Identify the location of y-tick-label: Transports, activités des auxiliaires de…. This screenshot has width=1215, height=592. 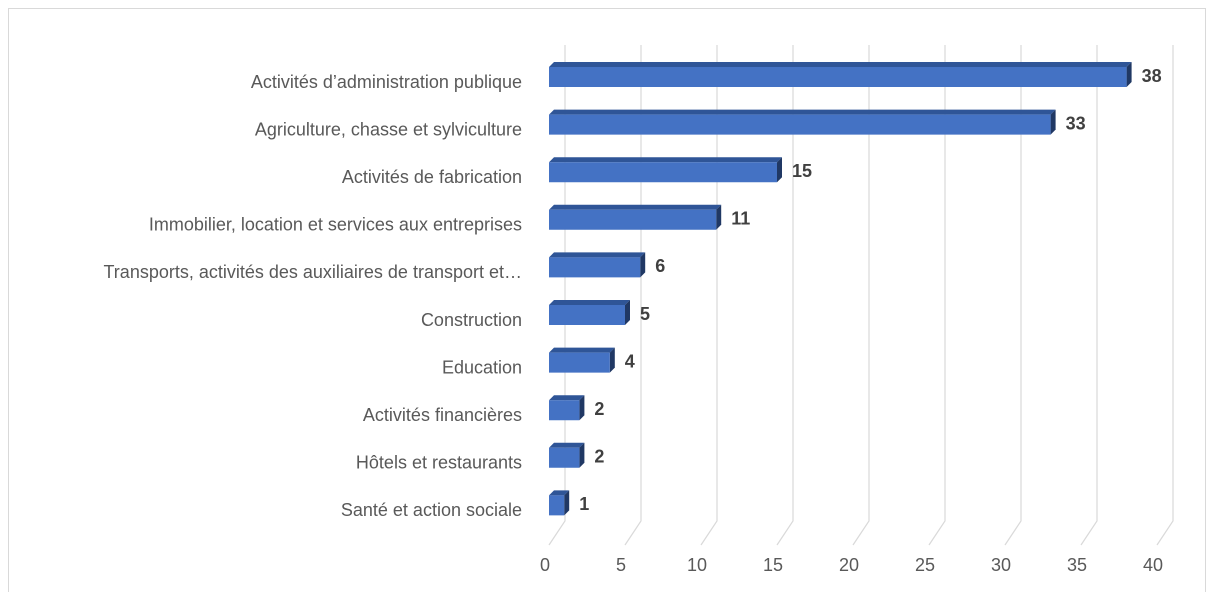
(312, 272).